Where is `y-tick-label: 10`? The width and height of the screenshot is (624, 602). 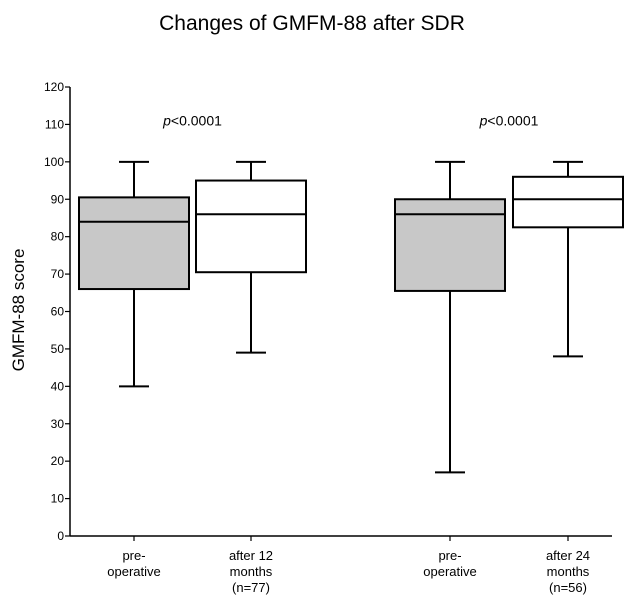
y-tick-label: 10 is located at coordinates (58, 499).